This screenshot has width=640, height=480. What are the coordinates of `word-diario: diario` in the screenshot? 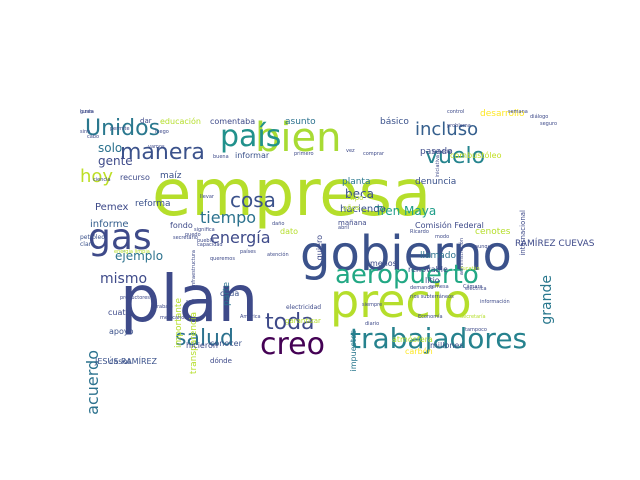 It's located at (372, 324).